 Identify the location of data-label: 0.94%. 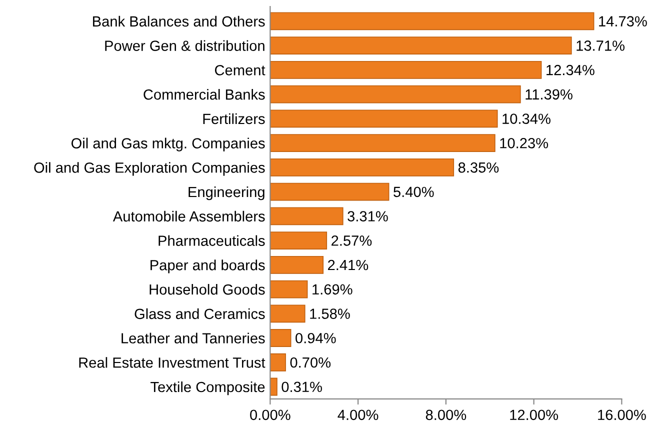
(316, 338).